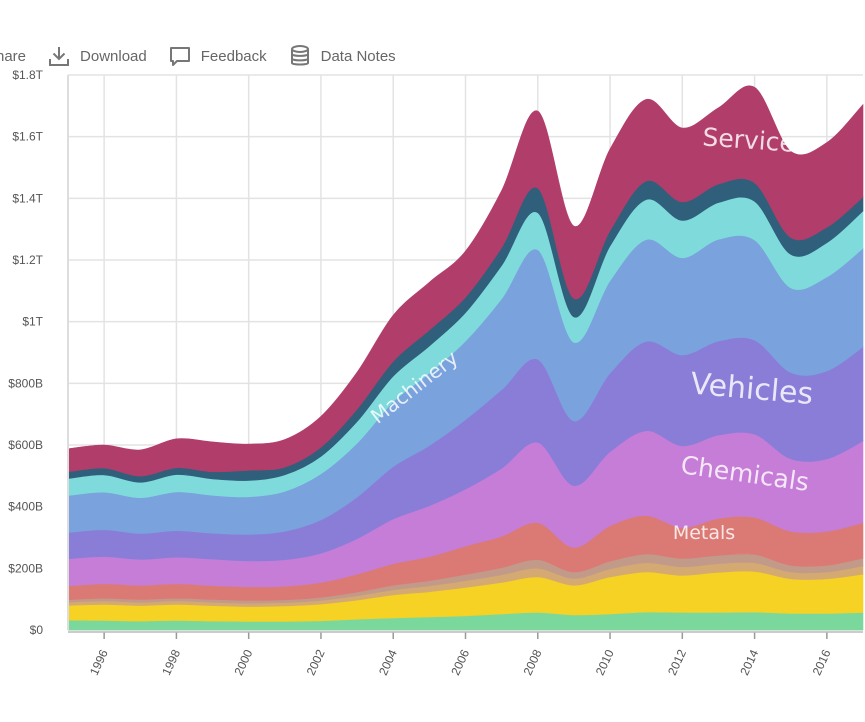  What do you see at coordinates (233, 56) in the screenshot?
I see `feedback-label: Feedback` at bounding box center [233, 56].